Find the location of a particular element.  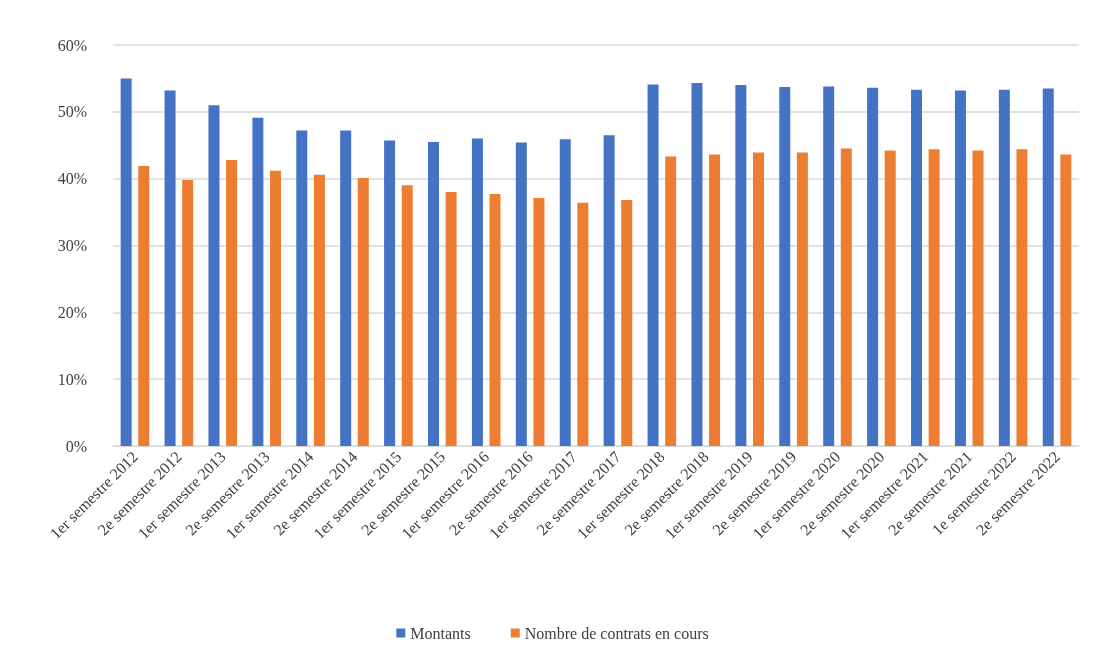

y-tick-label: 60% is located at coordinates (72, 45).